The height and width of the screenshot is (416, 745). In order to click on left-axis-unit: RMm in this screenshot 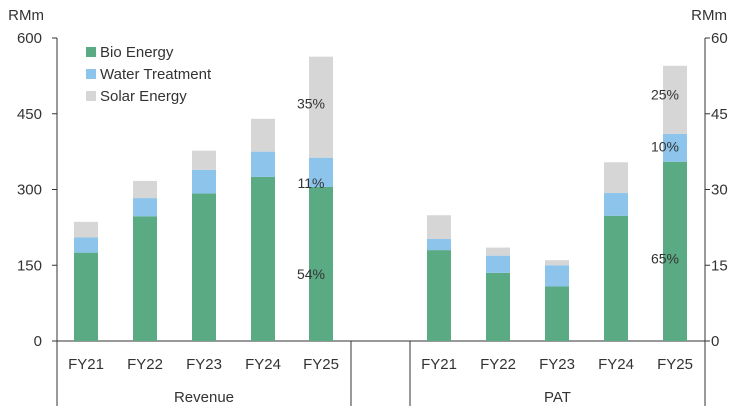, I will do `click(26, 15)`.